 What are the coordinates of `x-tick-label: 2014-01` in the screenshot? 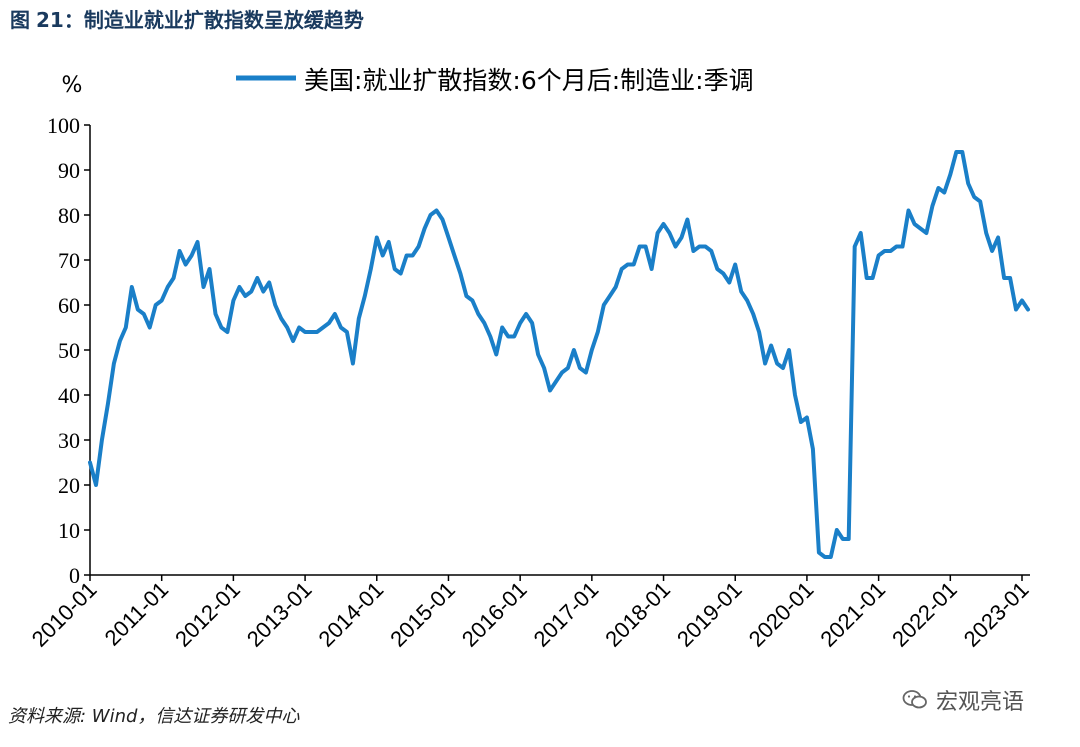 It's located at (351, 614).